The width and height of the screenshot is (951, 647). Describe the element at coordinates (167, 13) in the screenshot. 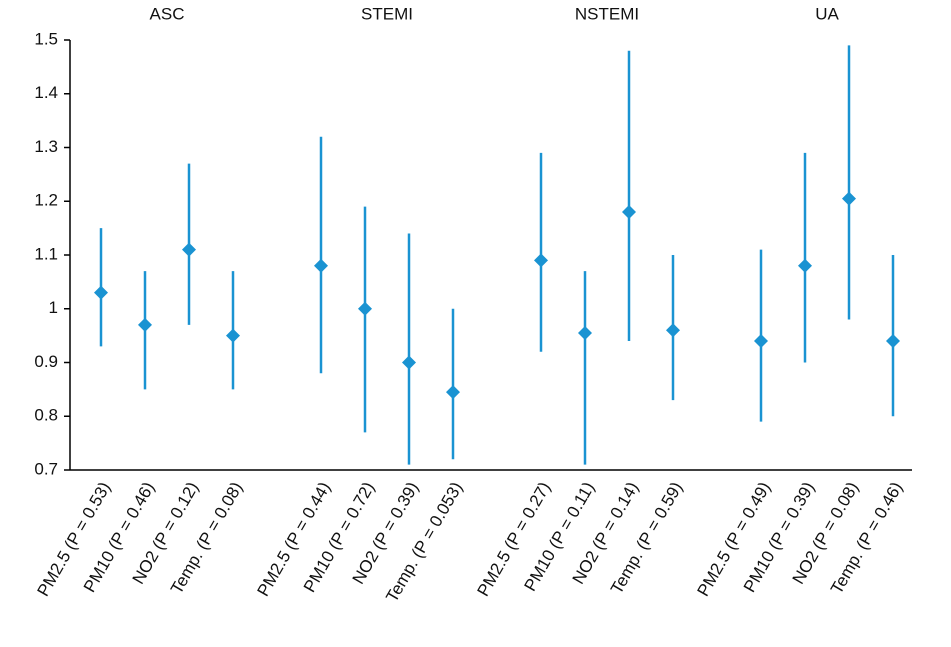

I see `group-title: ASC` at that location.